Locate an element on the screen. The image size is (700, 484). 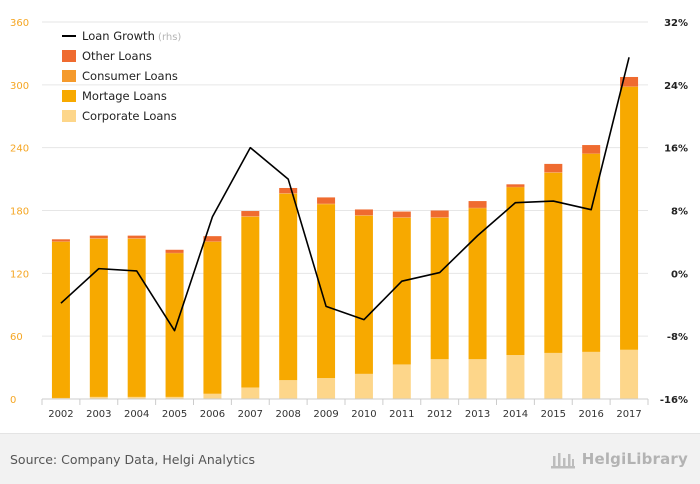
x-tick-label: 2003 is located at coordinates (98, 414).